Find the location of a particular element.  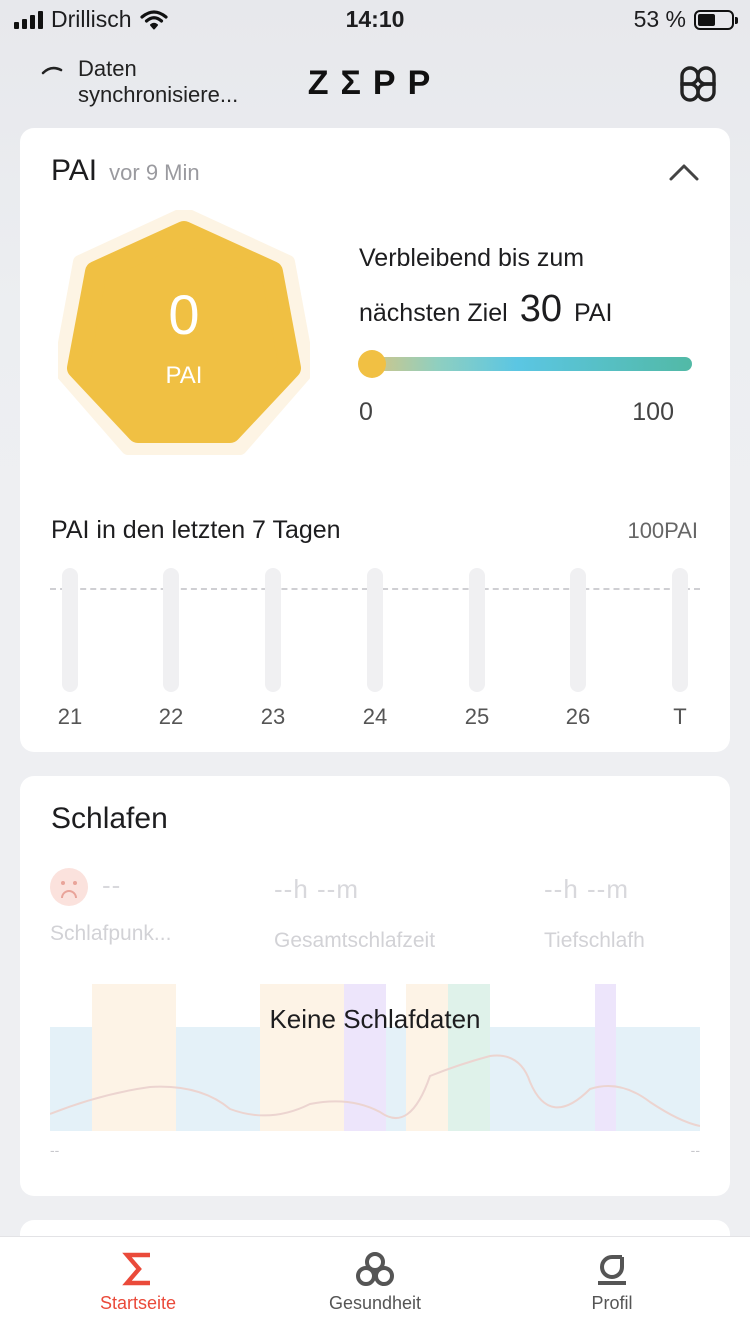

week-chart: 21 22 23 24 25 26 T is located at coordinates (375, 651).